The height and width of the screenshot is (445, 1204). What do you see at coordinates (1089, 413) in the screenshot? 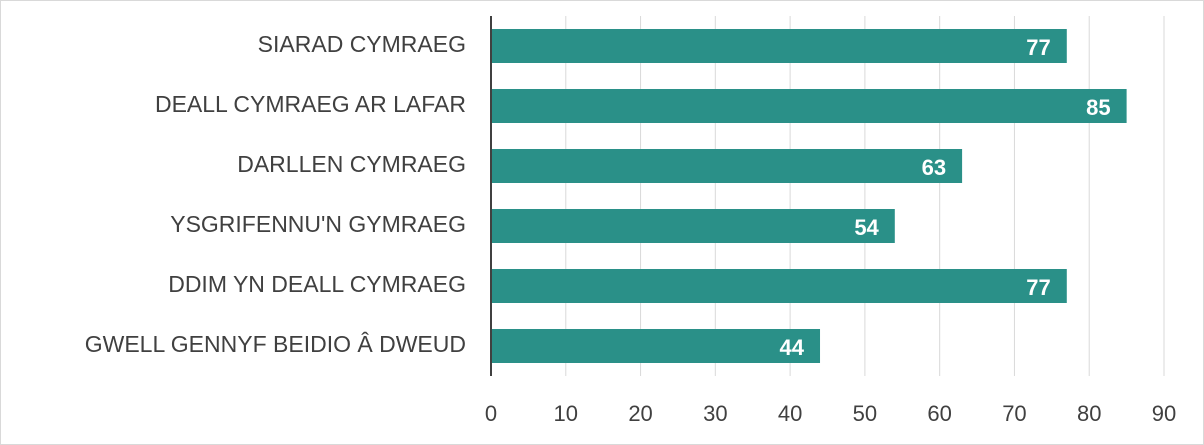
I see `x-tick-label: 80` at bounding box center [1089, 413].